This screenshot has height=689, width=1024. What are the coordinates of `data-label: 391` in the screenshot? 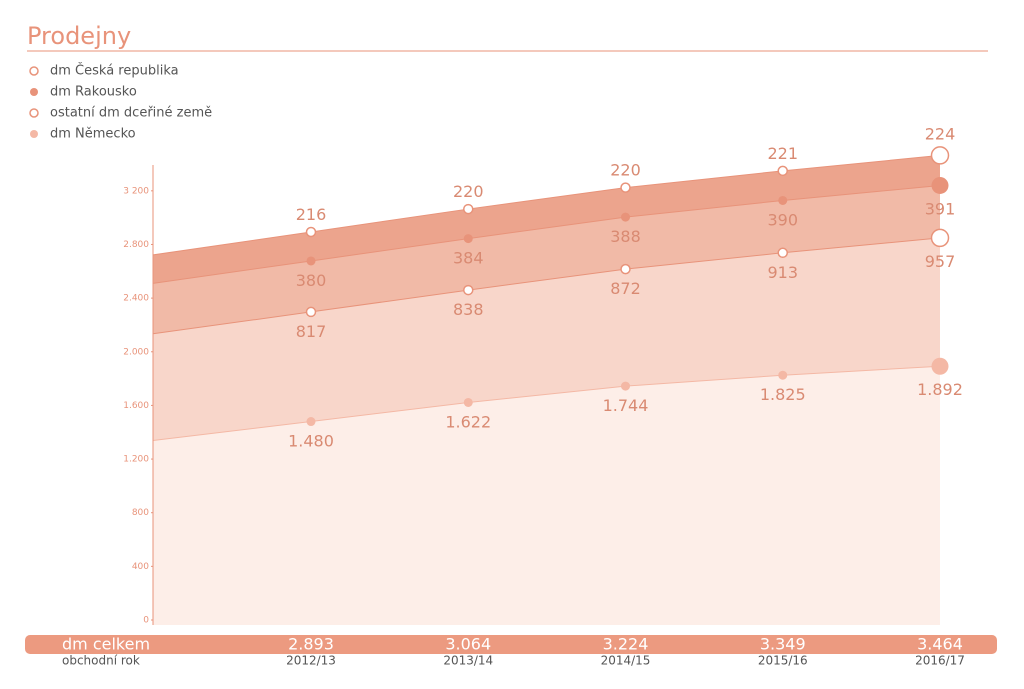 It's located at (940, 208).